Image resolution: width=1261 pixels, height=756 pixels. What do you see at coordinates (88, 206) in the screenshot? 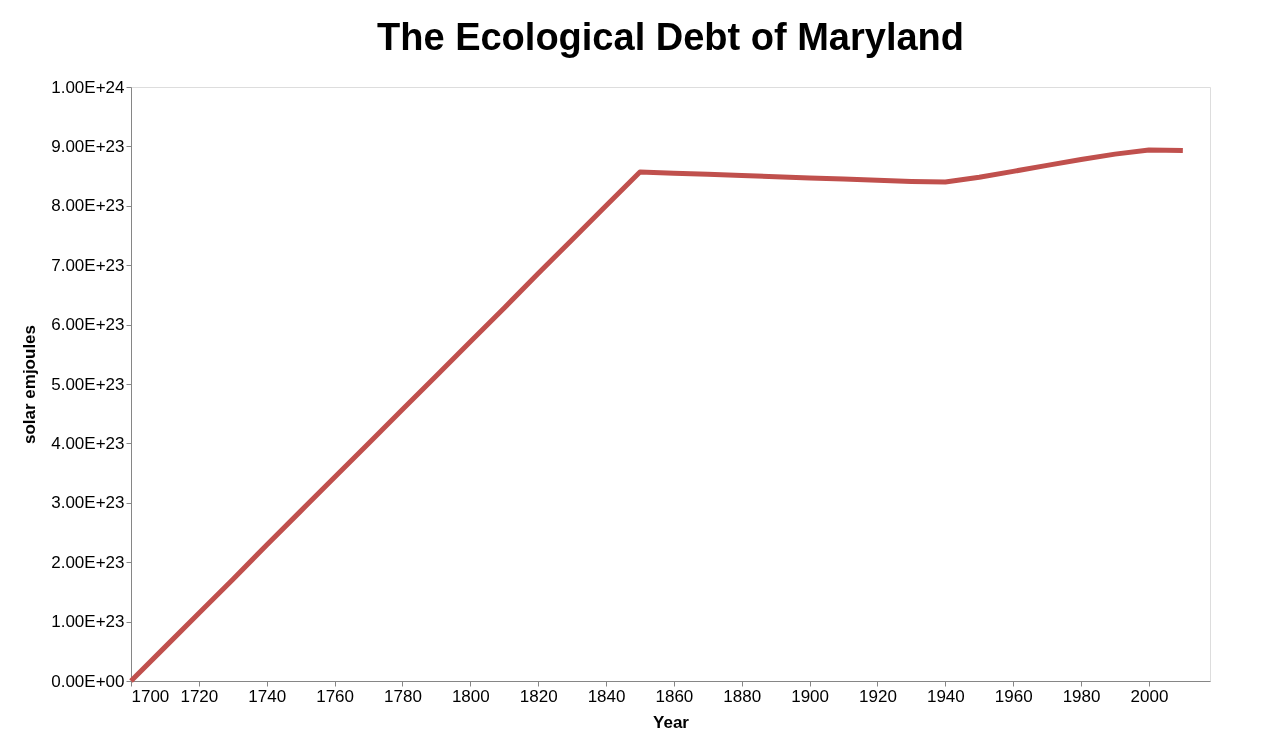
I see `y-tick-label: 8.00E+23` at bounding box center [88, 206].